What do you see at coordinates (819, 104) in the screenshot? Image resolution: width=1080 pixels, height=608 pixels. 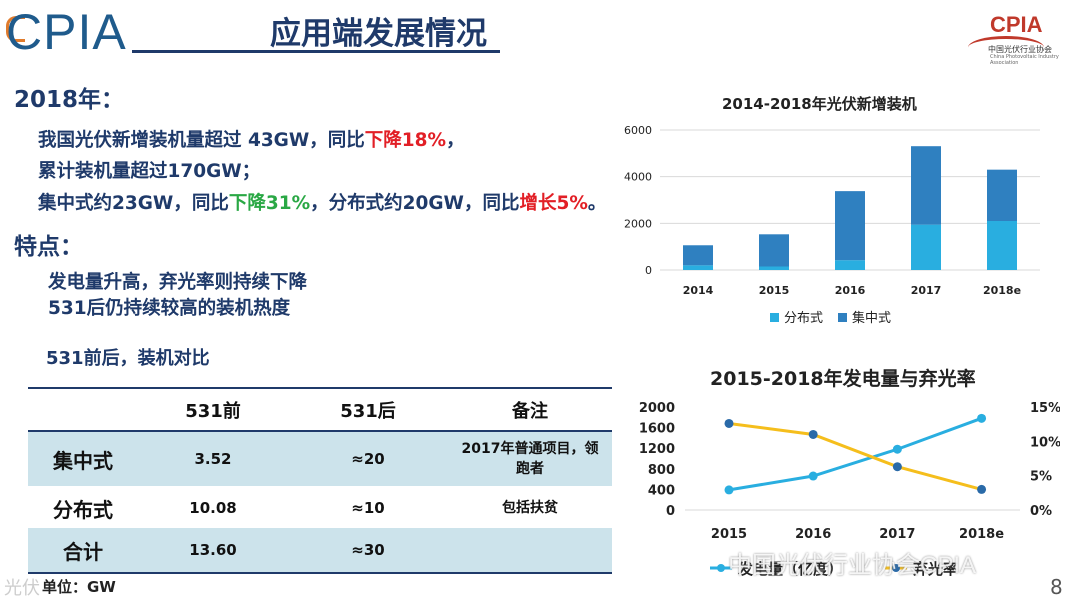 I see `chart1-title: 2014-2018年光伏新增装机` at bounding box center [819, 104].